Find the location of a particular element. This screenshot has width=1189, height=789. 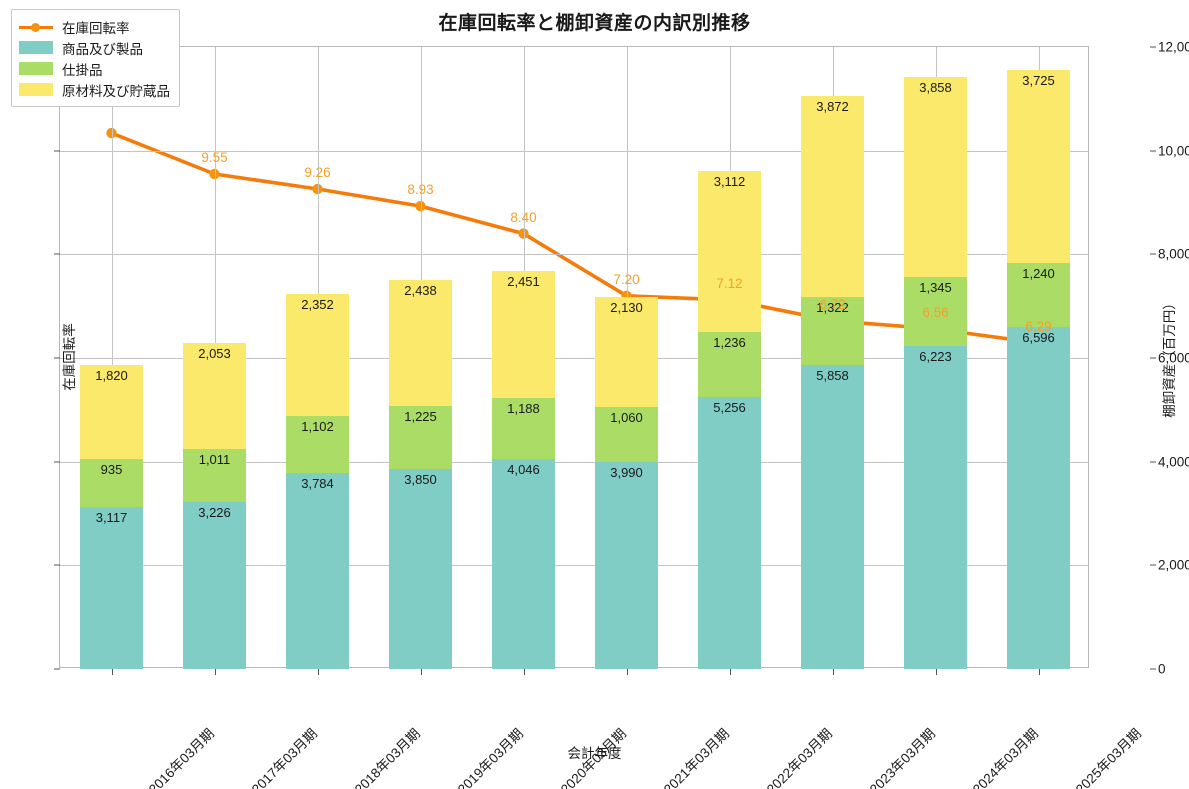

bar-value-label: 1,225 is located at coordinates (420, 416).